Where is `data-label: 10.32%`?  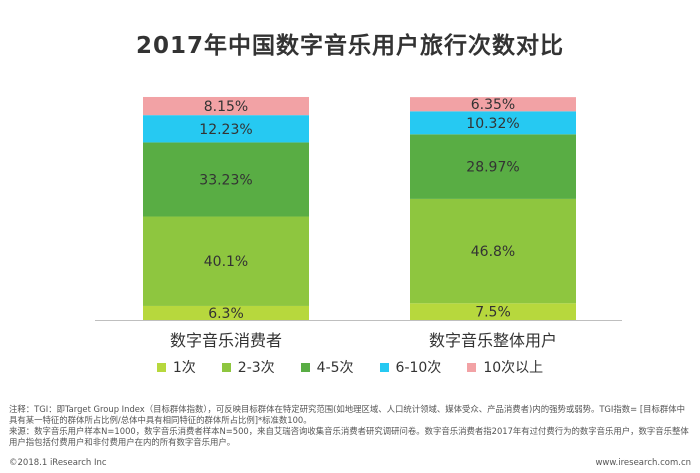 data-label: 10.32% is located at coordinates (492, 124).